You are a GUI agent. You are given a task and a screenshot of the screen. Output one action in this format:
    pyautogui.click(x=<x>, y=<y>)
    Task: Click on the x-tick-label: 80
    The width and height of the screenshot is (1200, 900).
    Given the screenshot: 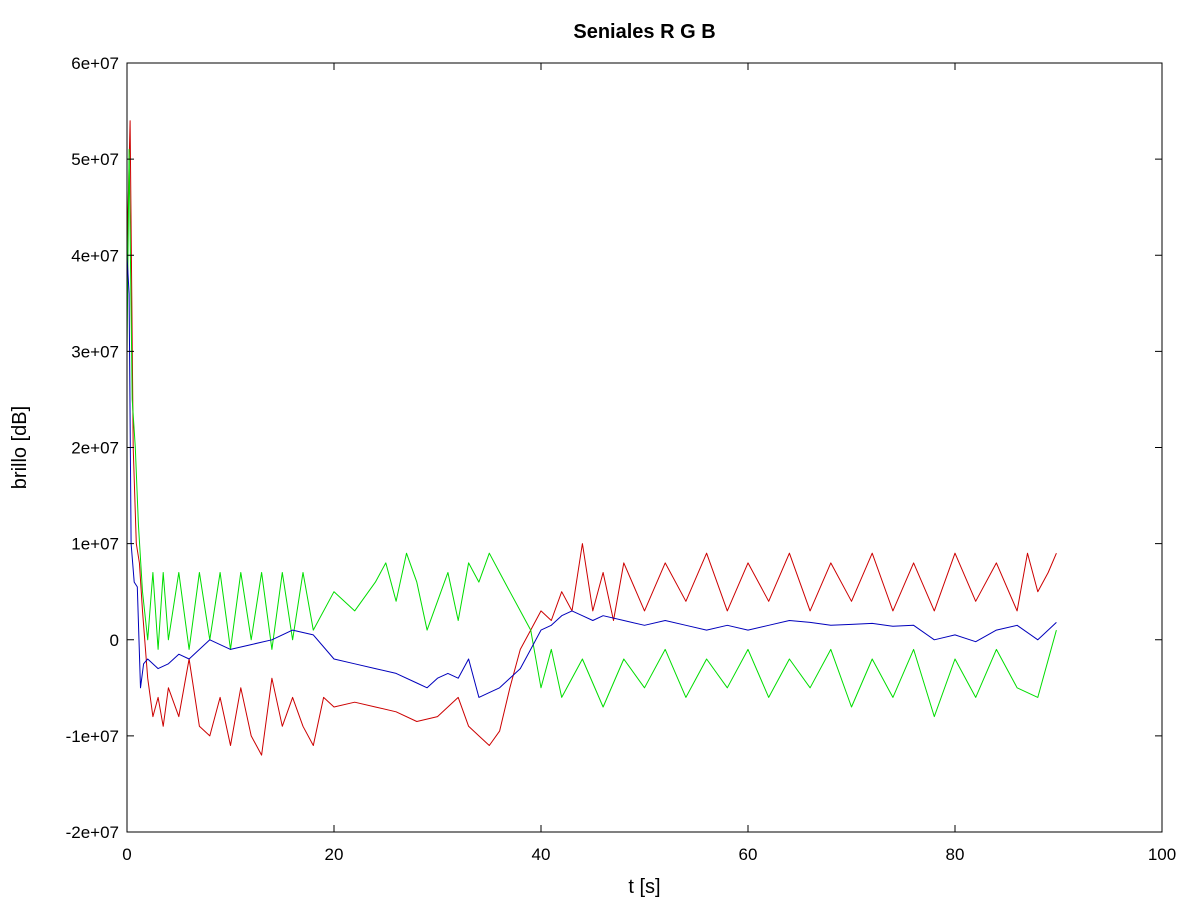 What is the action you would take?
    pyautogui.click(x=955, y=854)
    